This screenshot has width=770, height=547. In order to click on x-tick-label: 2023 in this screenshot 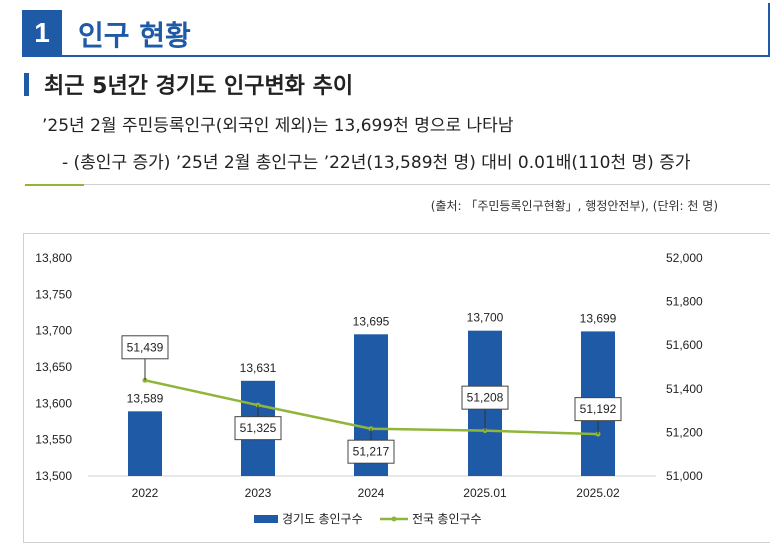, I will do `click(258, 493)`.